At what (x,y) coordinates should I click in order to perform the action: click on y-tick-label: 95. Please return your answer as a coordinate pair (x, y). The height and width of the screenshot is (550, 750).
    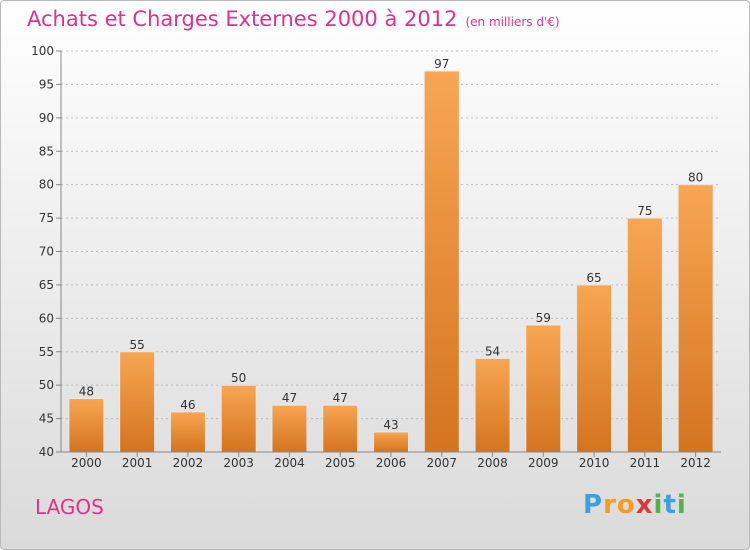
    Looking at the image, I should click on (46, 84).